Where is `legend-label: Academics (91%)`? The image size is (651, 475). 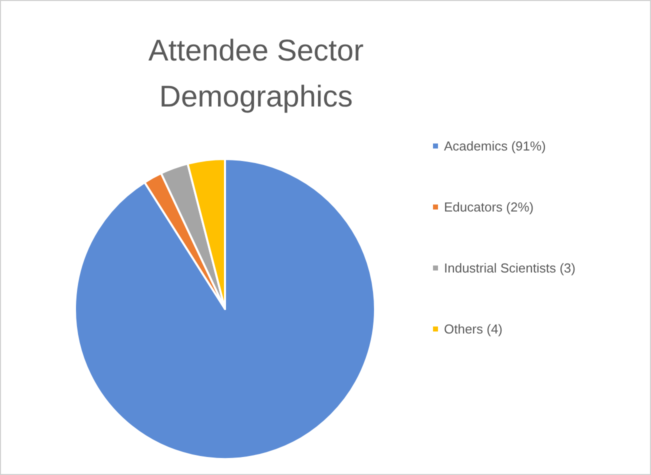 legend-label: Academics (91%) is located at coordinates (495, 146).